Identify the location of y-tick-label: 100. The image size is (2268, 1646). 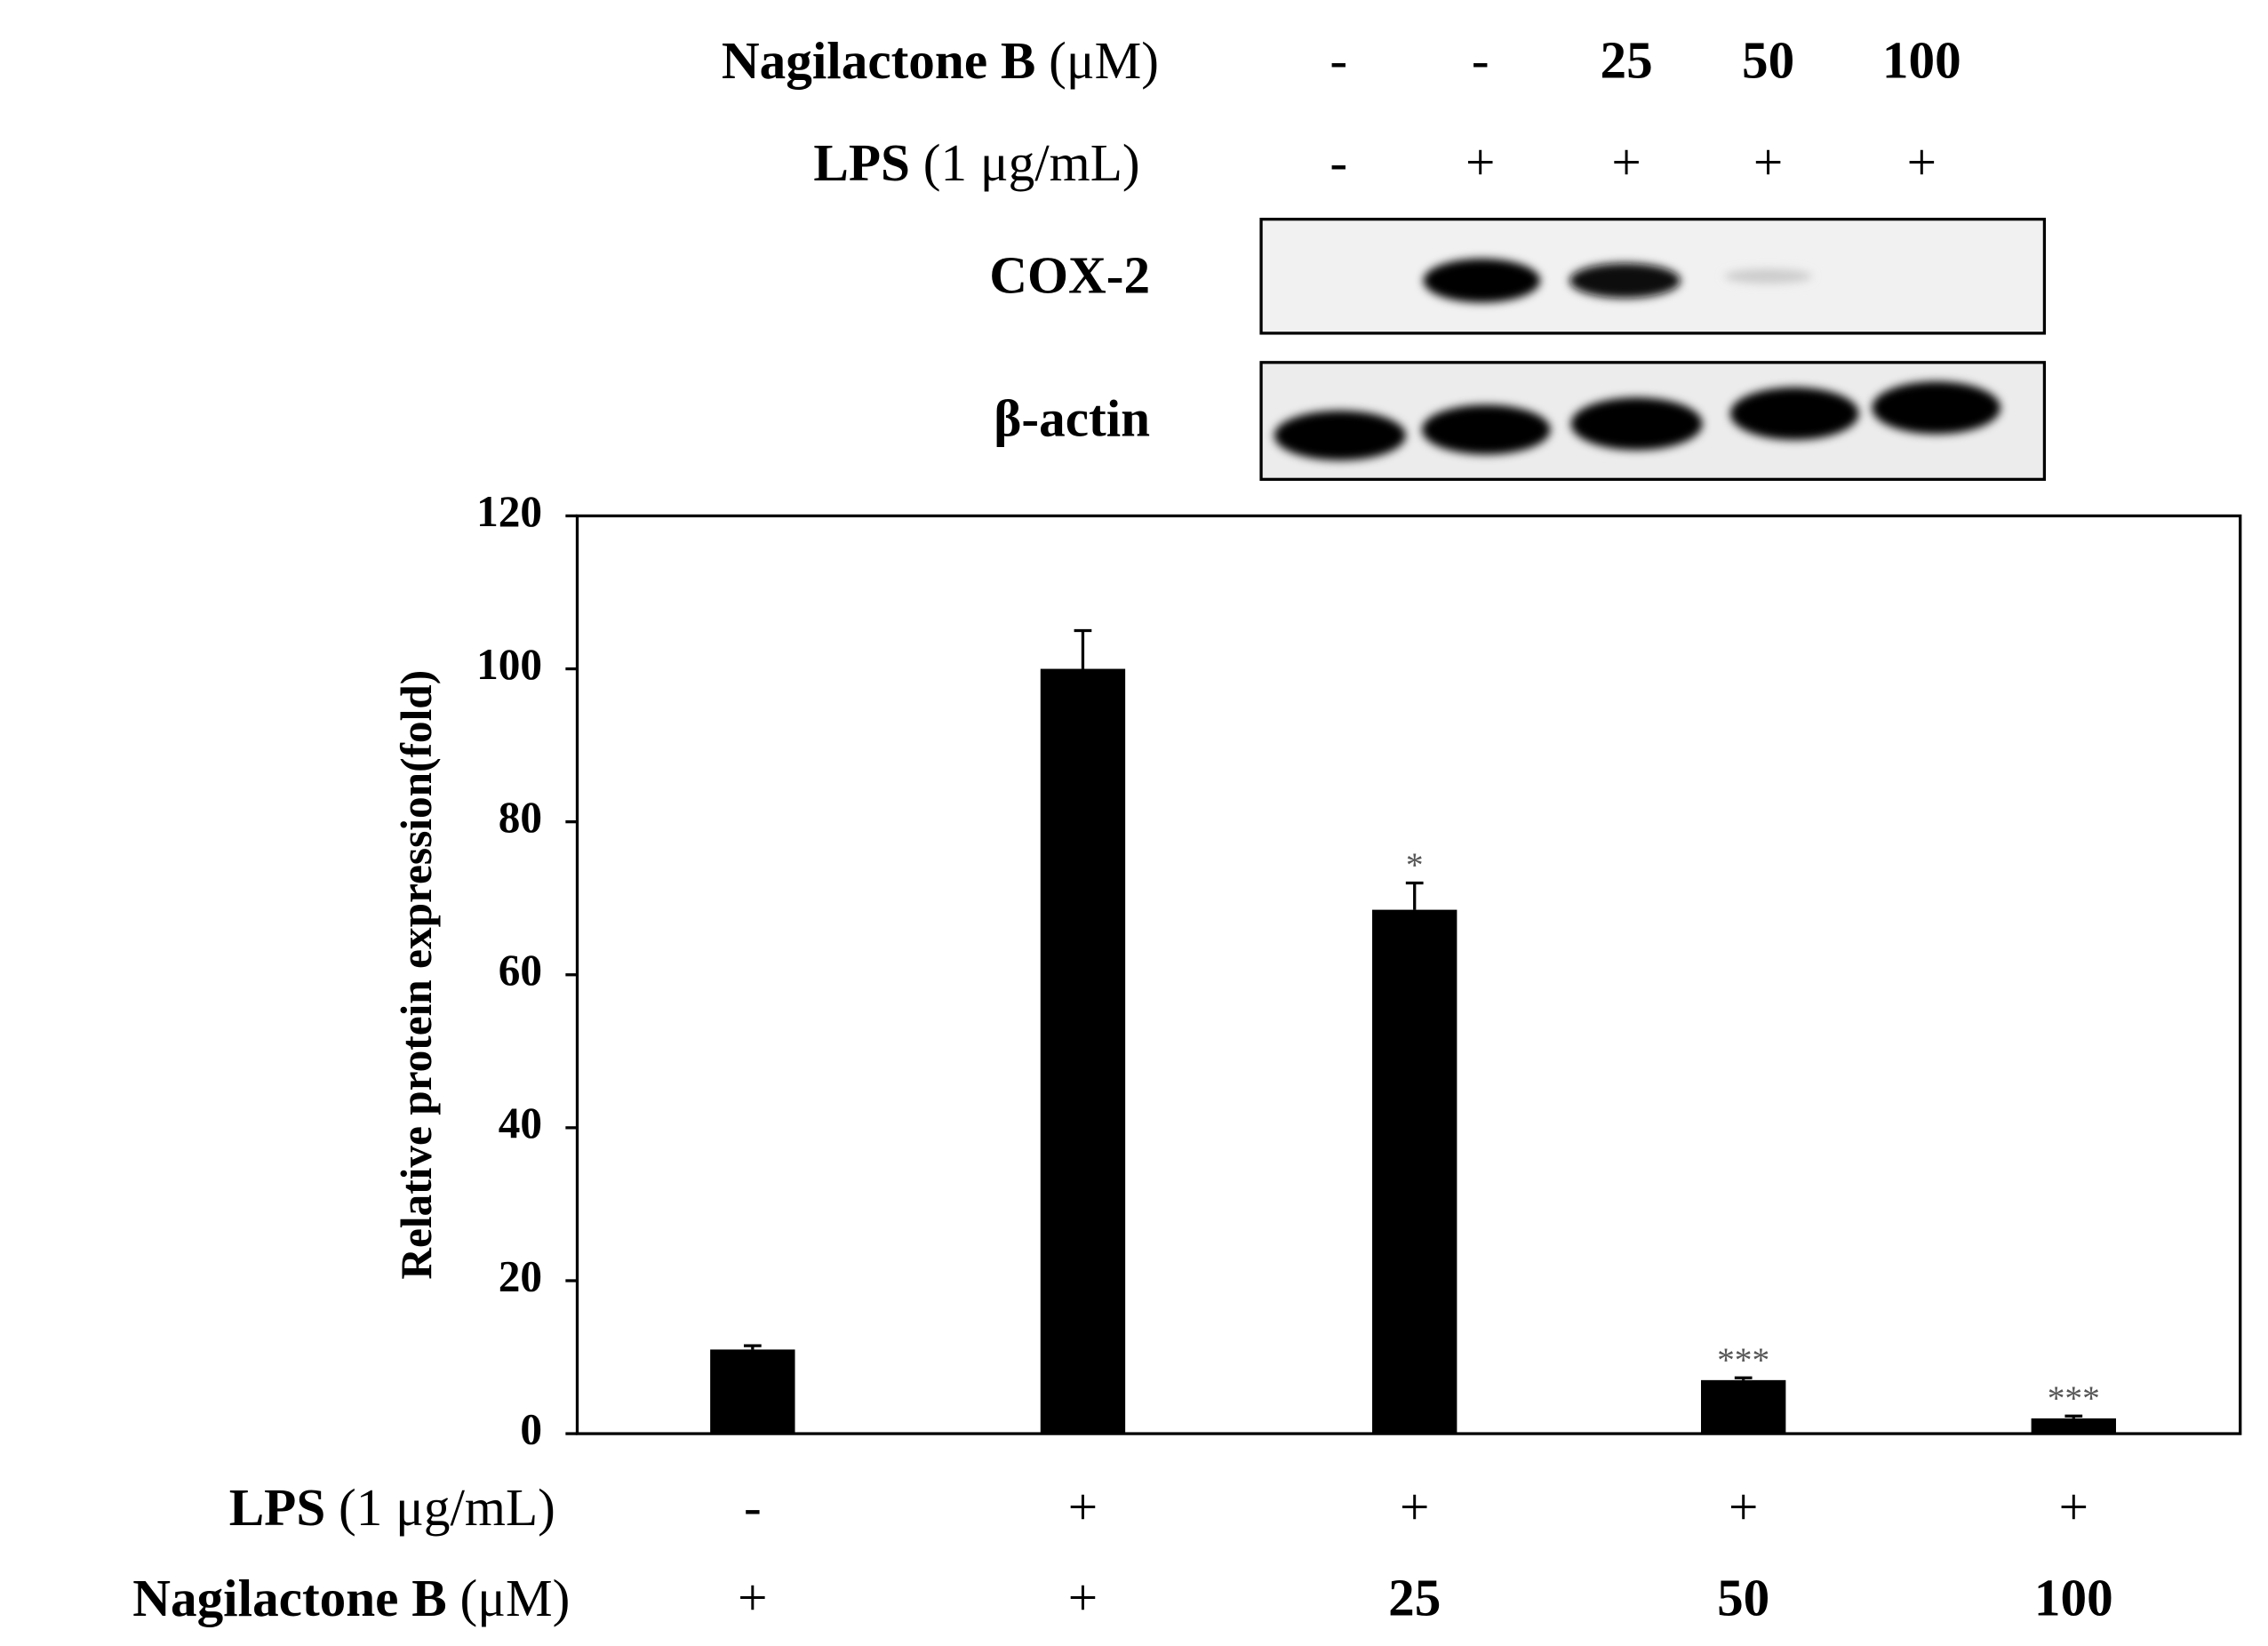
(509, 664).